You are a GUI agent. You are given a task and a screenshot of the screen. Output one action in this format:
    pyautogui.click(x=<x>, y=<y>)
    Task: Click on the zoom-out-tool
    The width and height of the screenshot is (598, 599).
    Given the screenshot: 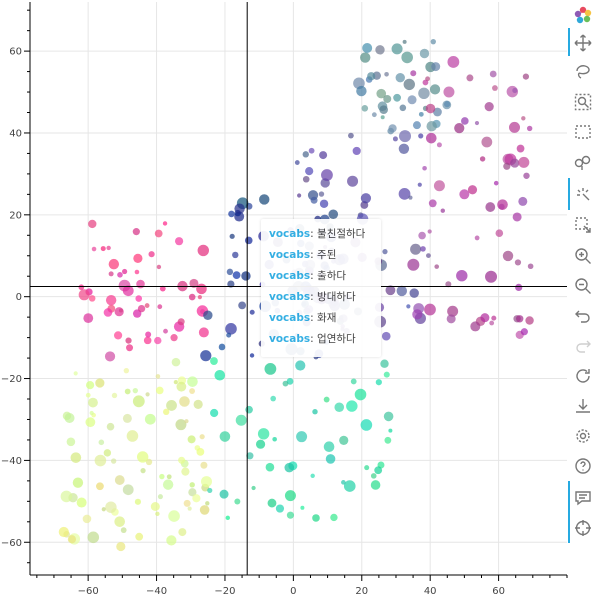 What is the action you would take?
    pyautogui.click(x=583, y=286)
    